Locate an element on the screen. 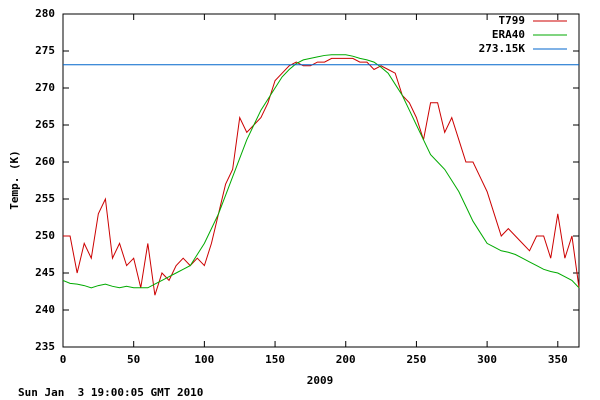  x-tick-label: 150 is located at coordinates (275, 359).